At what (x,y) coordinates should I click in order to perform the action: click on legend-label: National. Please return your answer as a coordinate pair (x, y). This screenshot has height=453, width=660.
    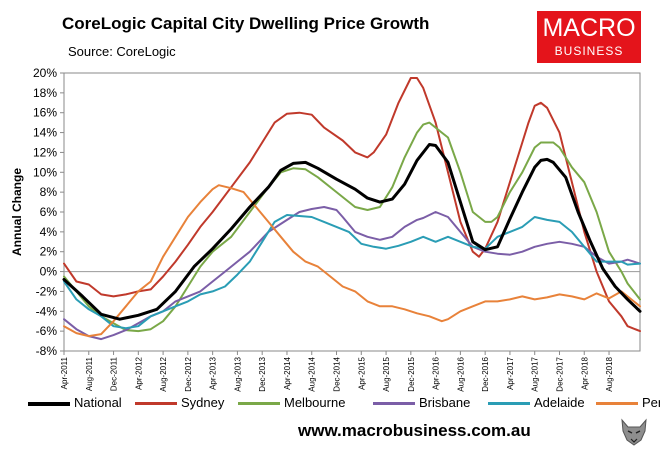
    Looking at the image, I should click on (98, 402).